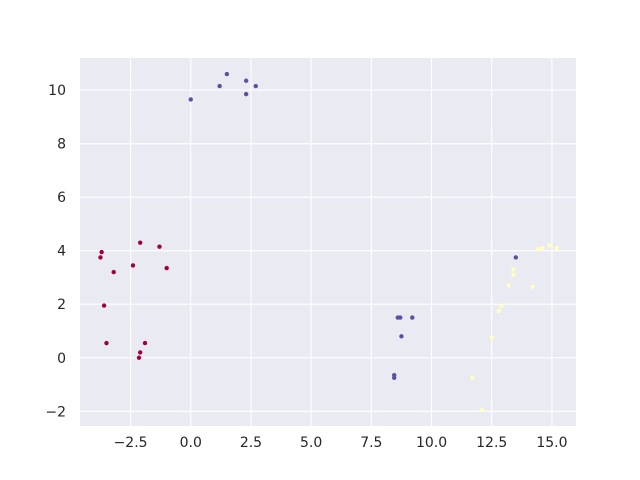 The image size is (640, 480). I want to click on x-tick-label: 12.5, so click(491, 443).